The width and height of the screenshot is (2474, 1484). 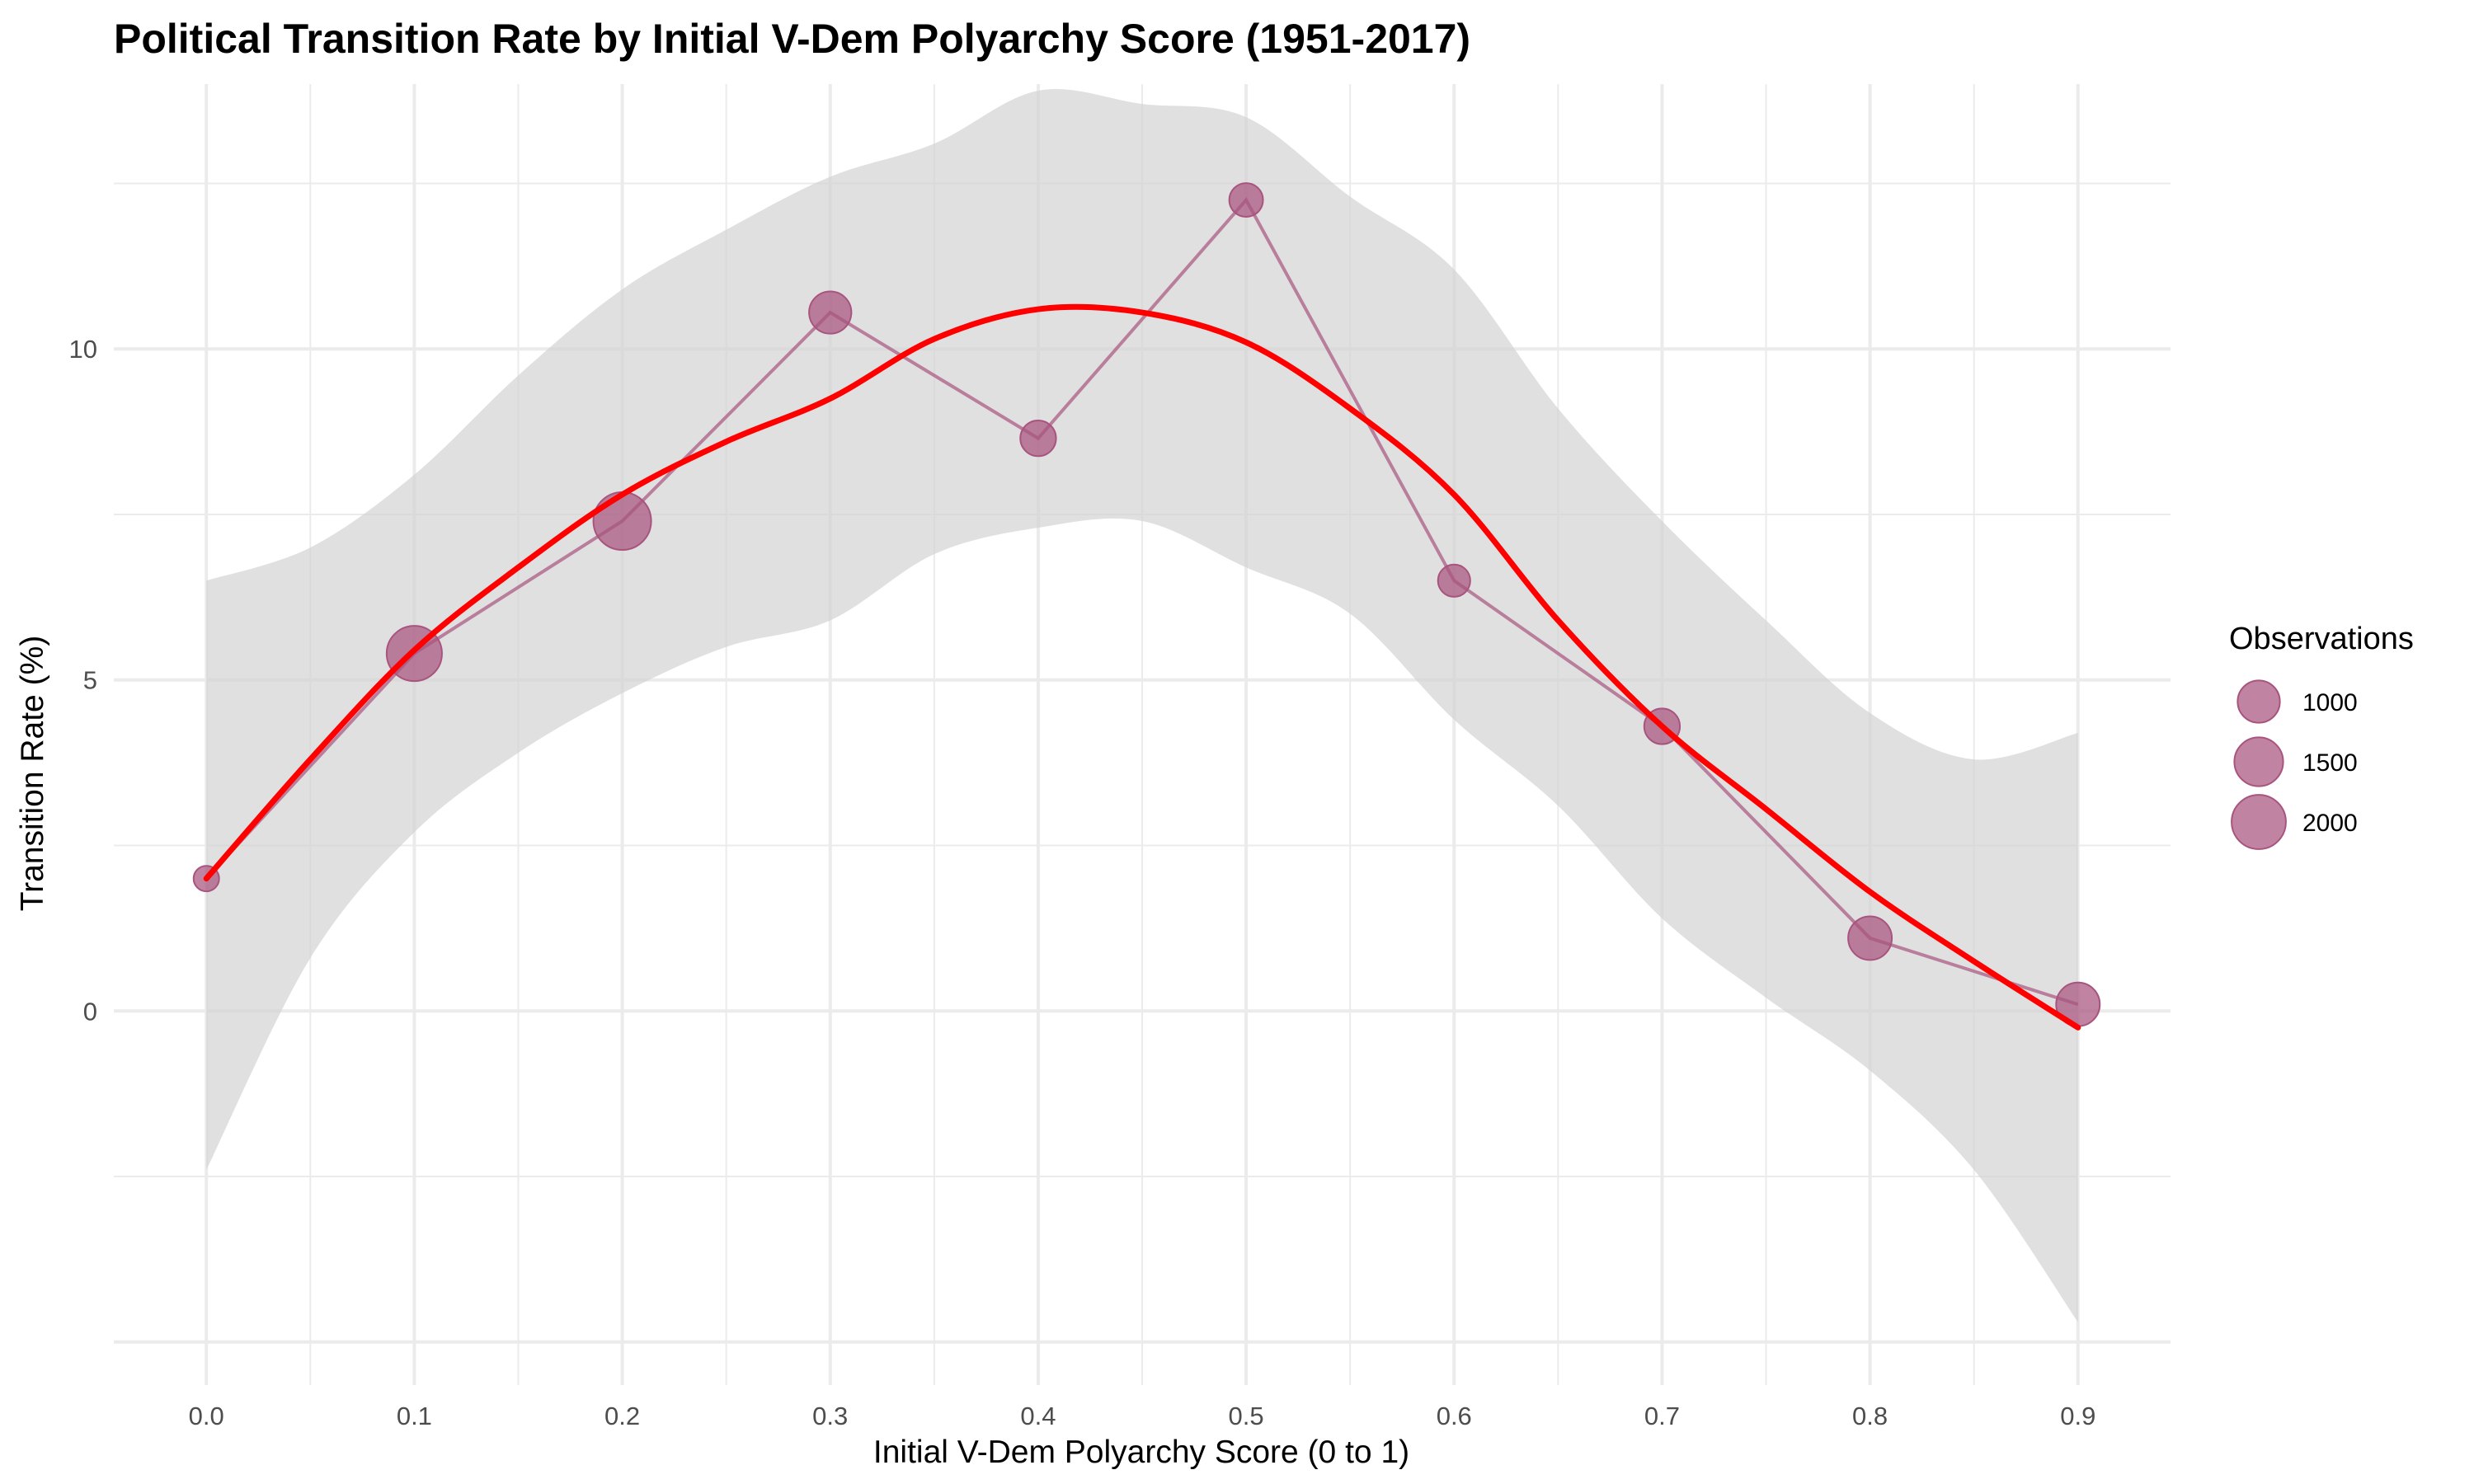 I want to click on y-axis-title: Transition Rate (%), so click(x=32, y=774).